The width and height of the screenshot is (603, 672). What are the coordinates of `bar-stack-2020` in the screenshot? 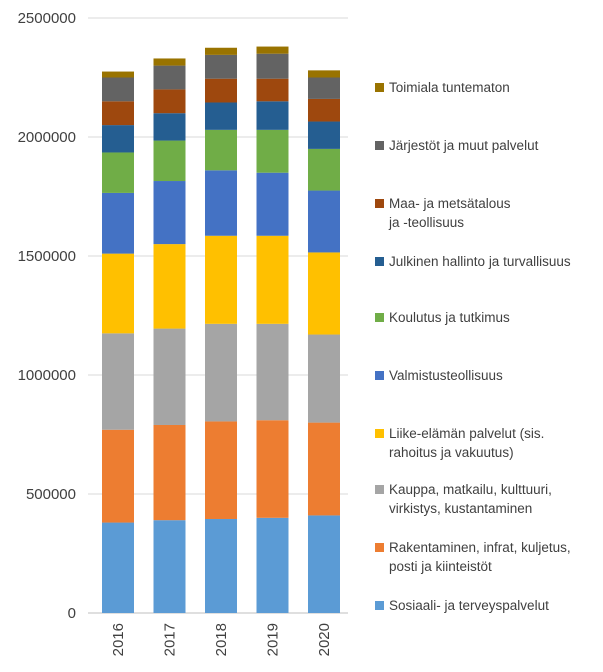 It's located at (324, 341).